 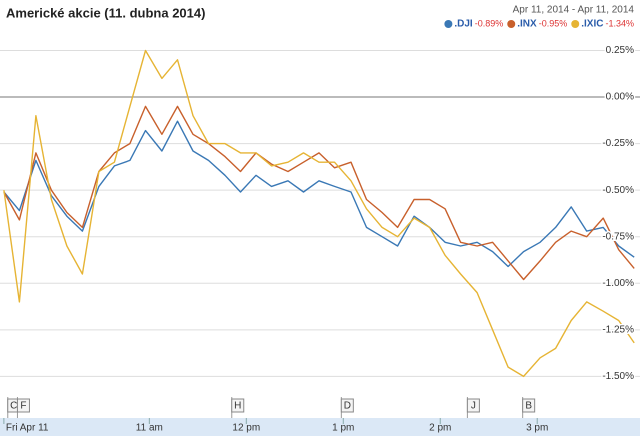 I want to click on flag-label: D, so click(x=347, y=406).